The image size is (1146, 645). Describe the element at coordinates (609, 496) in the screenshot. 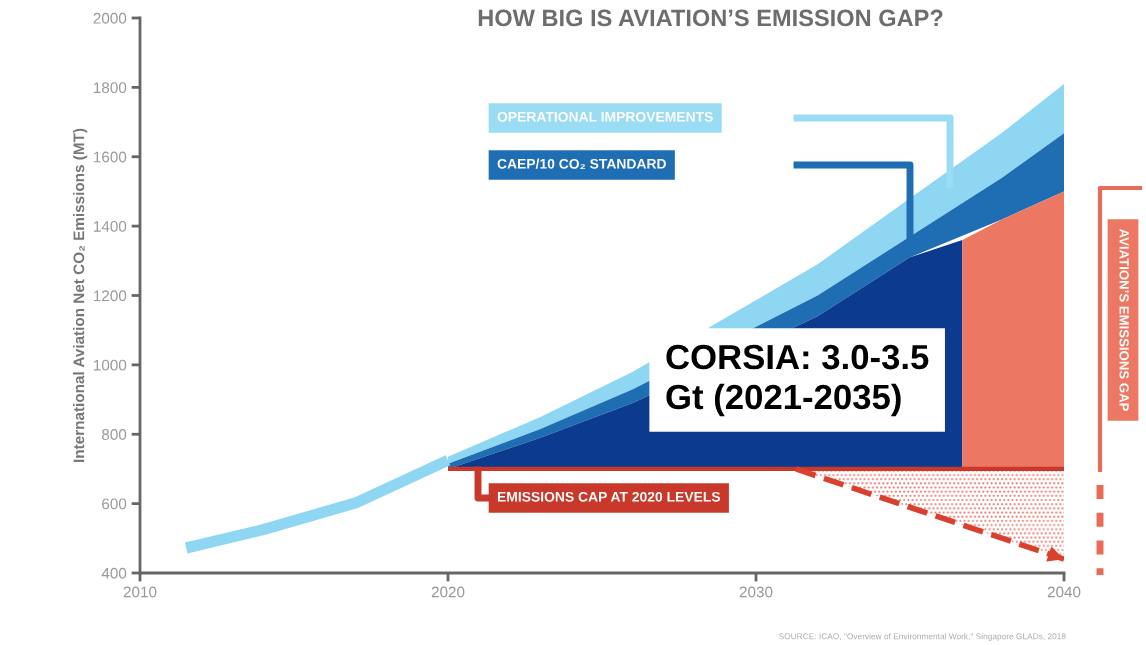

I see `series-label: EMISSIONS CAP AT 2020 LEVELS` at that location.